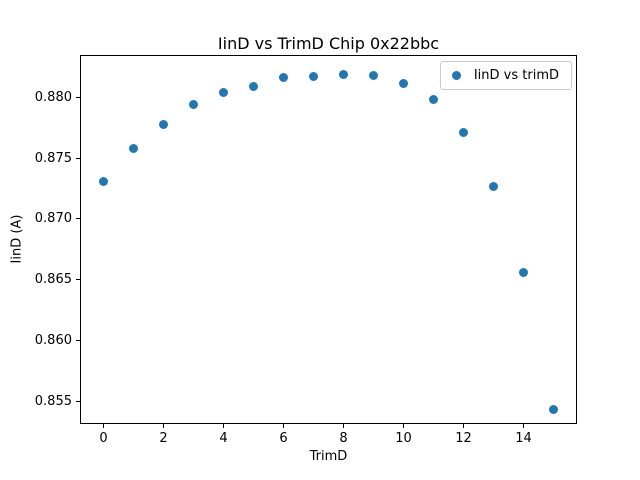 This screenshot has width=640, height=480. I want to click on x-tick-label: 8, so click(343, 438).